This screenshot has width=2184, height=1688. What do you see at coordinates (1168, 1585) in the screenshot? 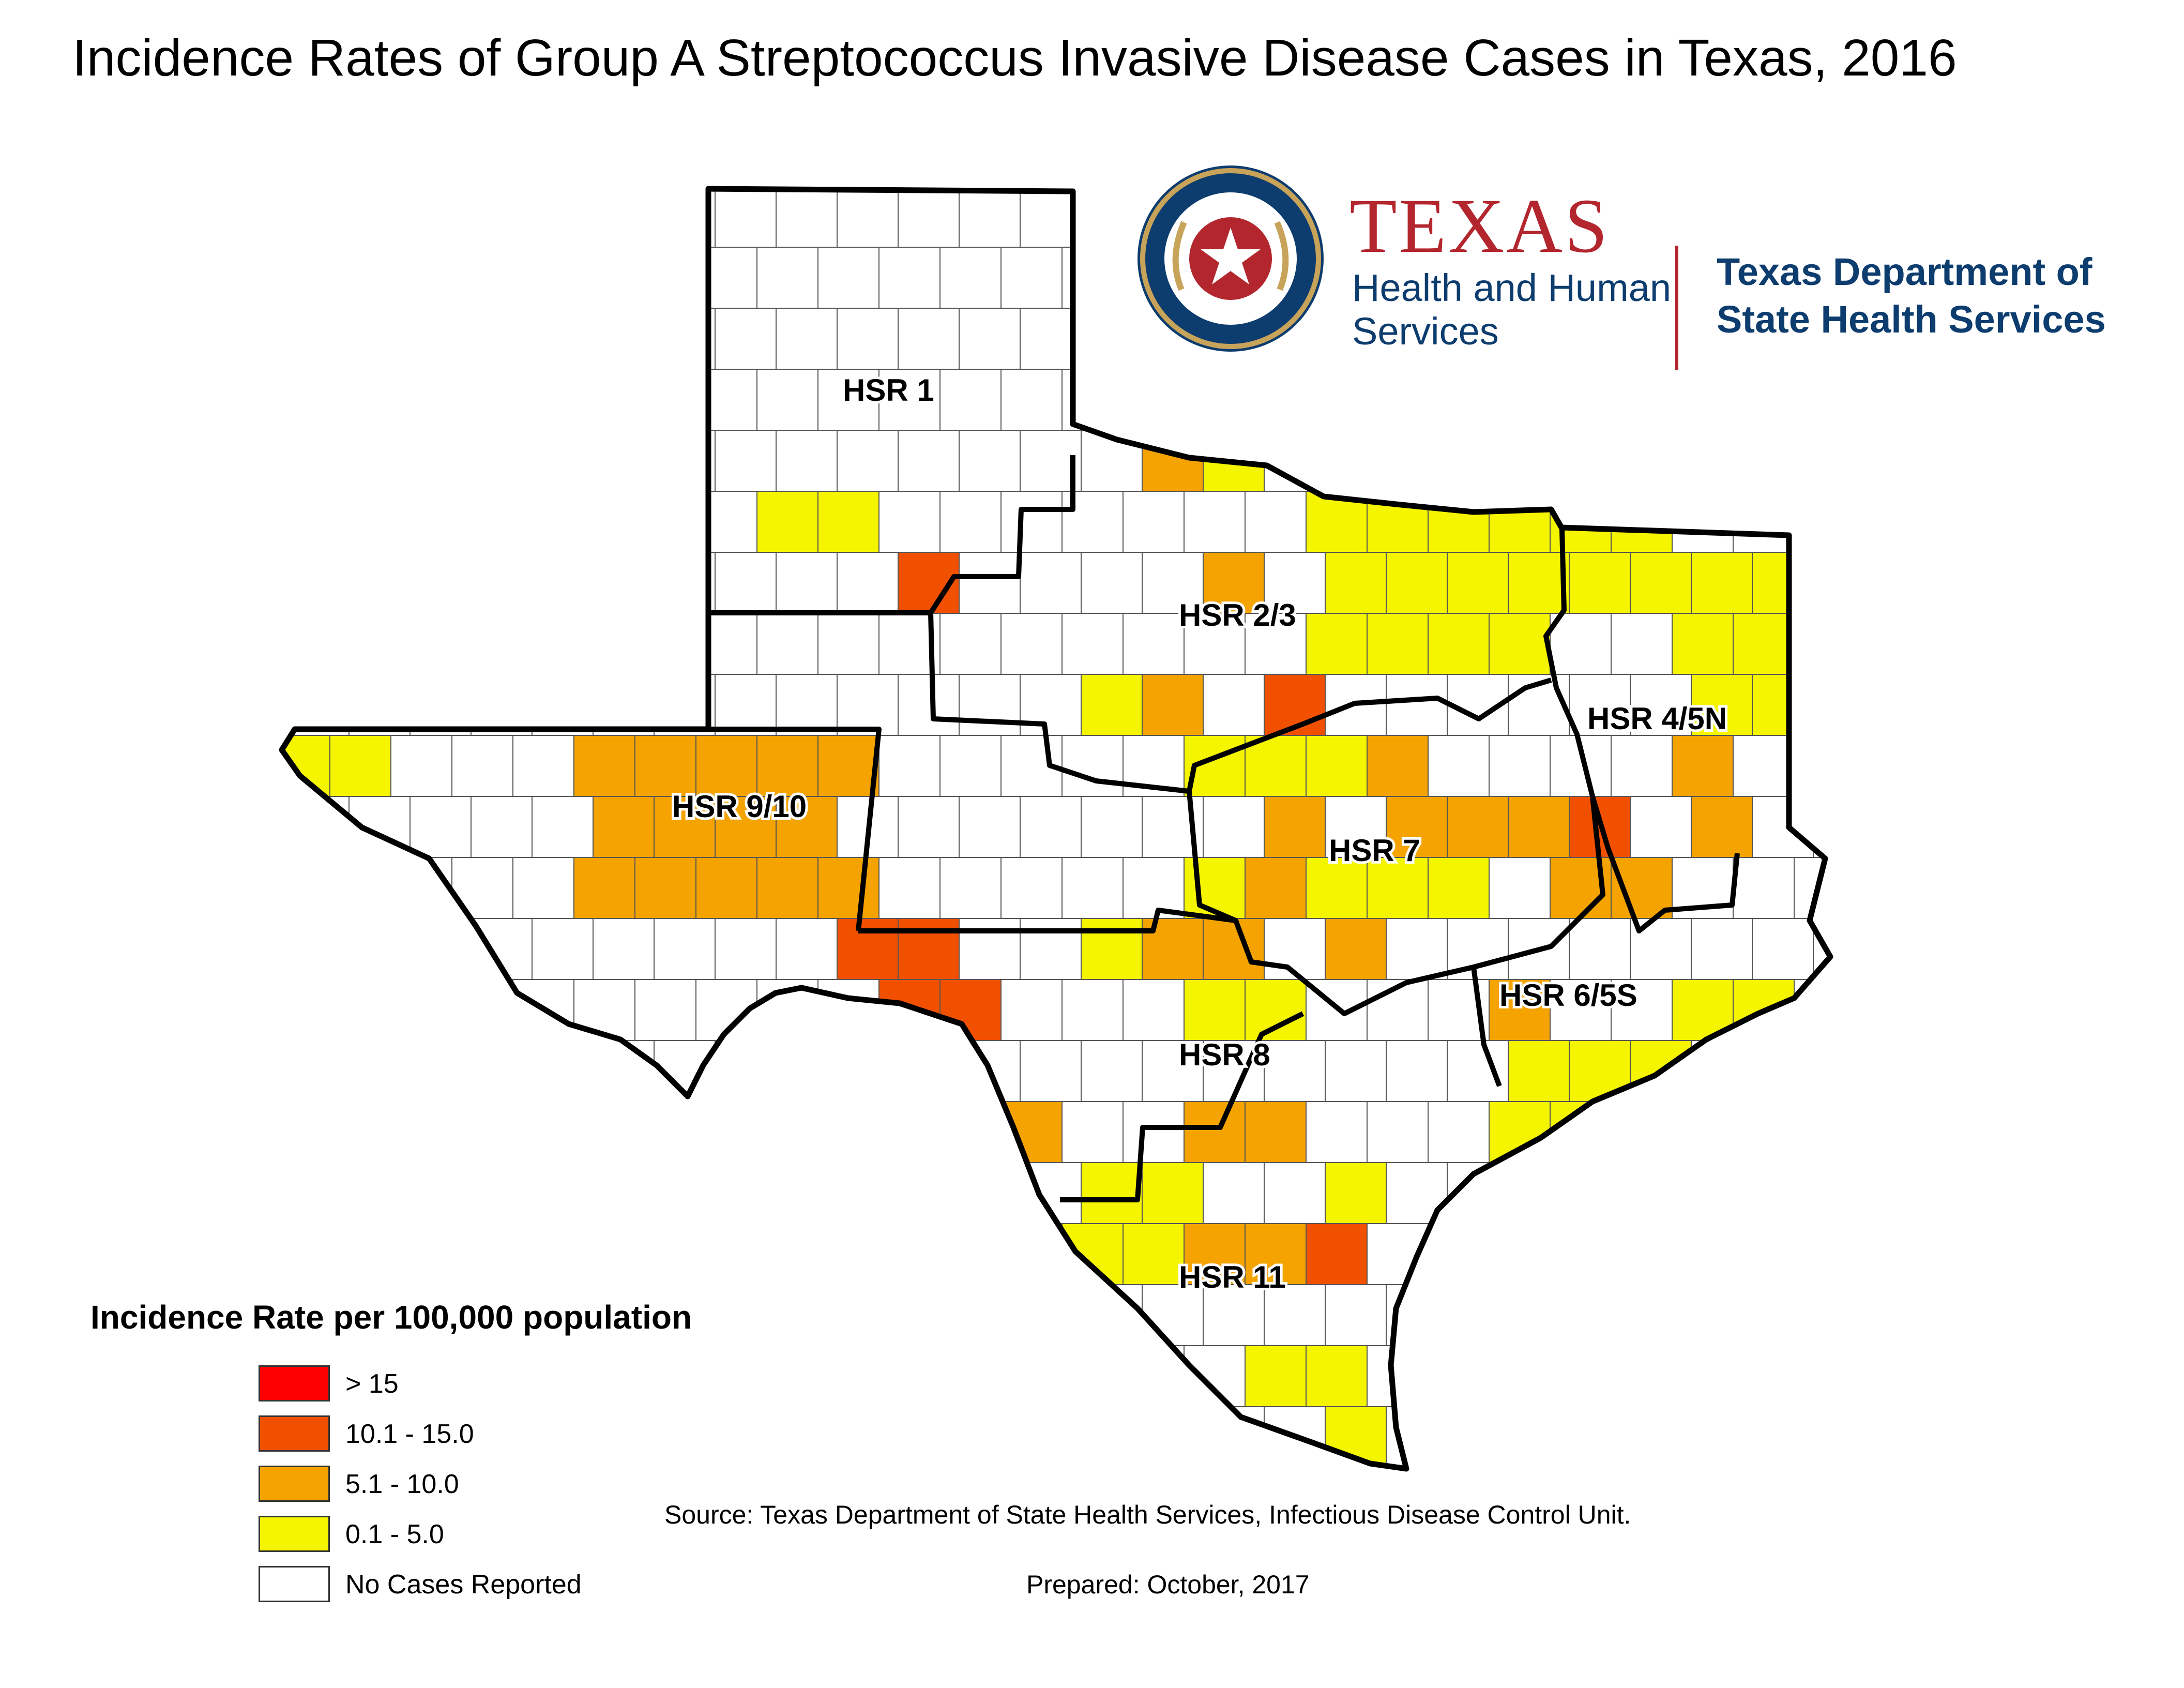
I see `prepared-date: Prepared: October, 2017` at bounding box center [1168, 1585].